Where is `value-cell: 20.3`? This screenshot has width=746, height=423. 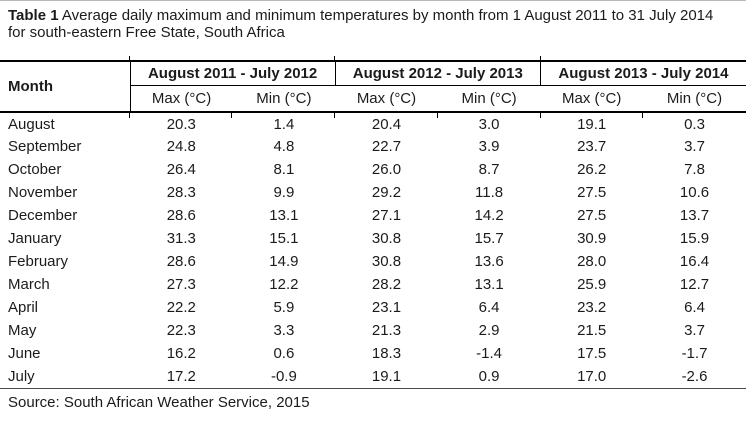
value-cell: 20.3 is located at coordinates (181, 124).